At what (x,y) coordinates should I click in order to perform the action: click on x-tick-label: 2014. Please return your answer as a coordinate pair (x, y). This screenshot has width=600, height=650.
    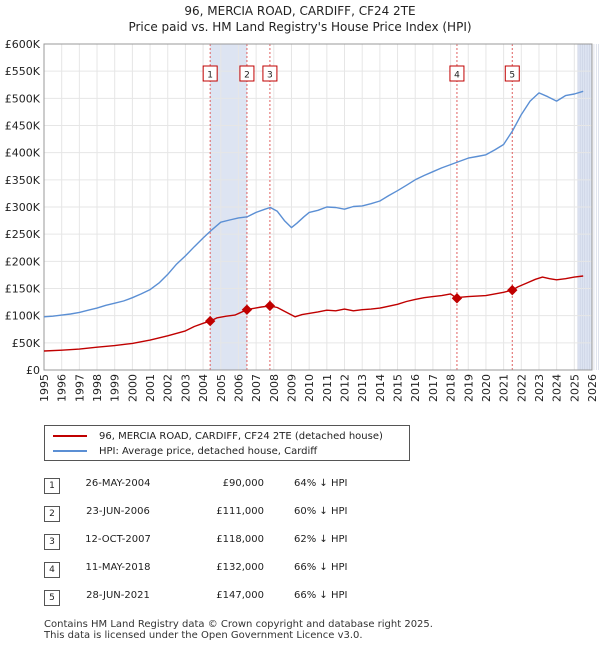
    Looking at the image, I should click on (380, 388).